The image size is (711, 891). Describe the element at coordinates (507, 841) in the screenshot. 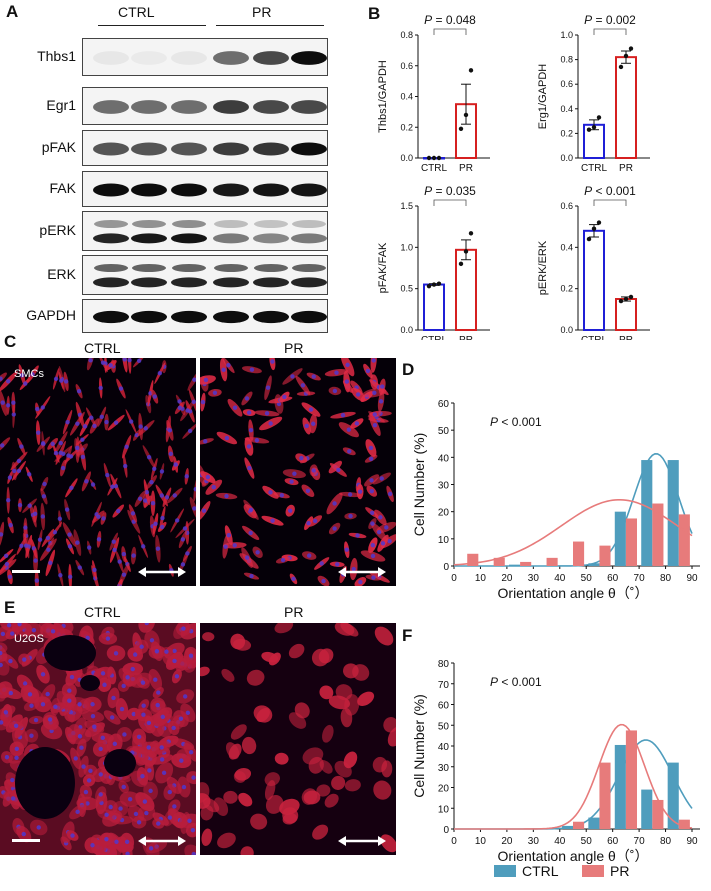

I see `x-tick-label: 20` at that location.